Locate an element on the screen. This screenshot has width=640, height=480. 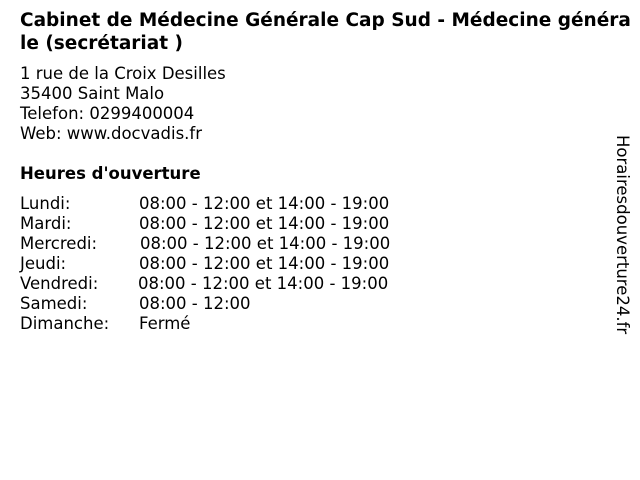
day-label: Dimanche: is located at coordinates (65, 323).